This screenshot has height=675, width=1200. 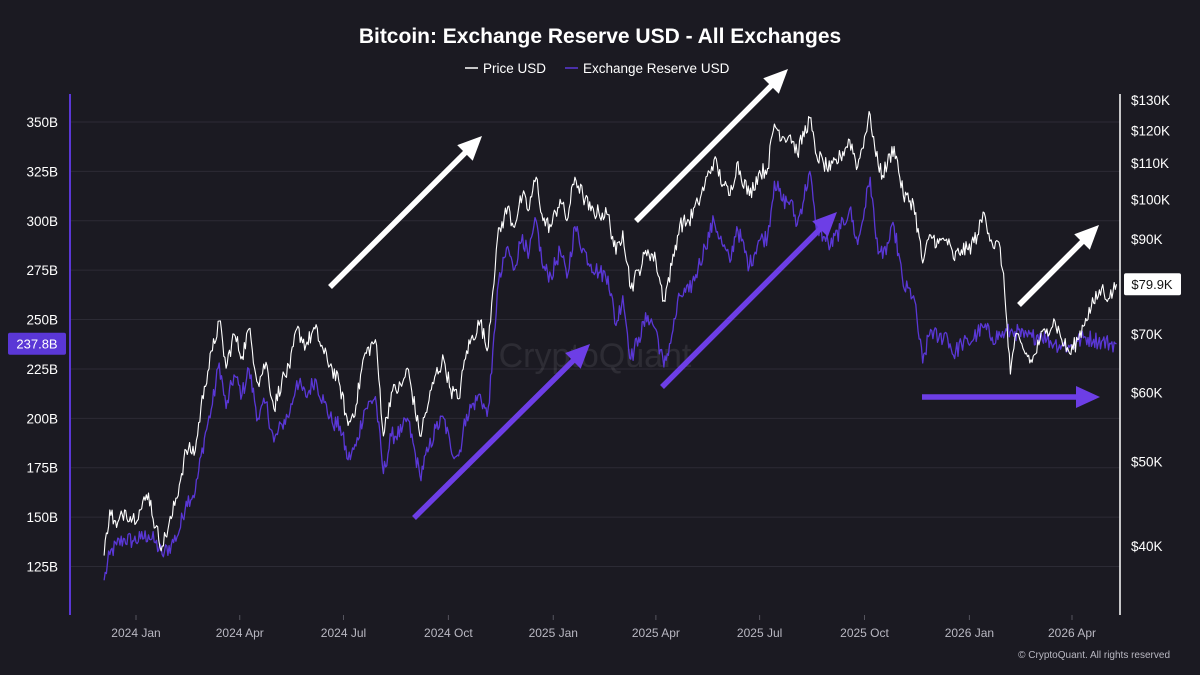 I want to click on left-tick-300b: 300B, so click(x=42, y=221).